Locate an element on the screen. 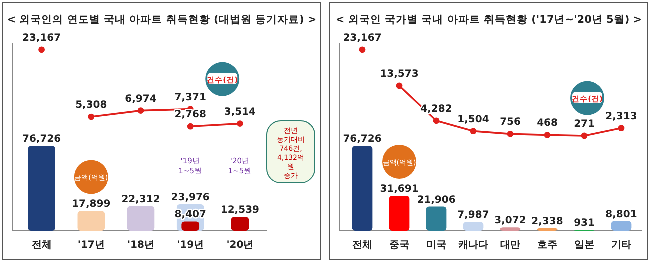 The height and width of the screenshot is (263, 650). data-label: 2,768 is located at coordinates (190, 115).